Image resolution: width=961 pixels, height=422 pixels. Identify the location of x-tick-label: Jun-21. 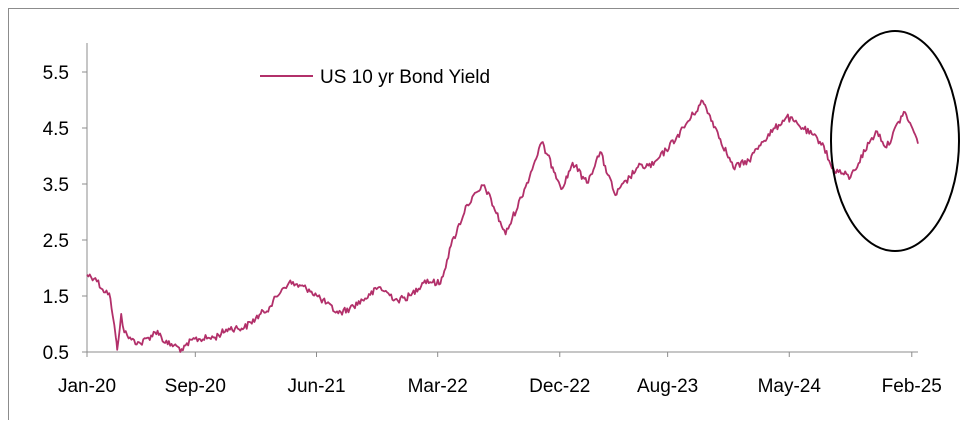
(316, 386).